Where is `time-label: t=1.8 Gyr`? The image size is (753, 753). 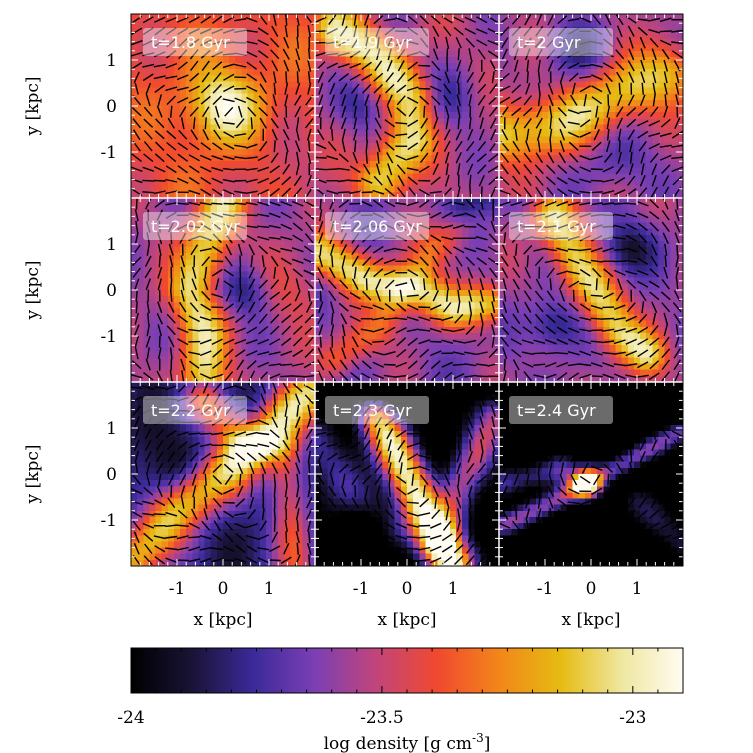
time-label: t=1.8 Gyr is located at coordinates (195, 42).